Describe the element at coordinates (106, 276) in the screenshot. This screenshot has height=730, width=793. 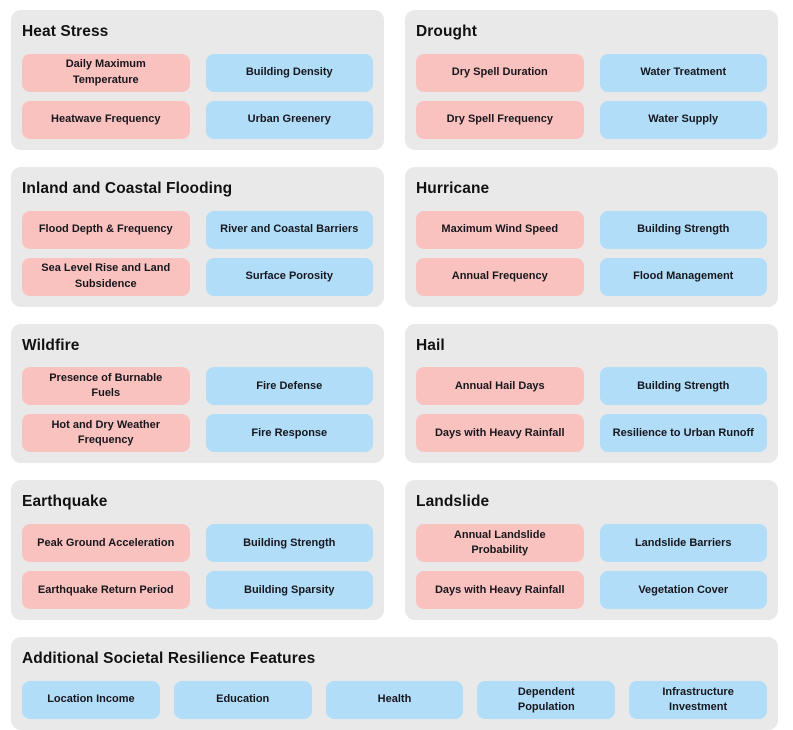
I see `hazard-pill: Sea Level Rise and Land Subsidence` at that location.